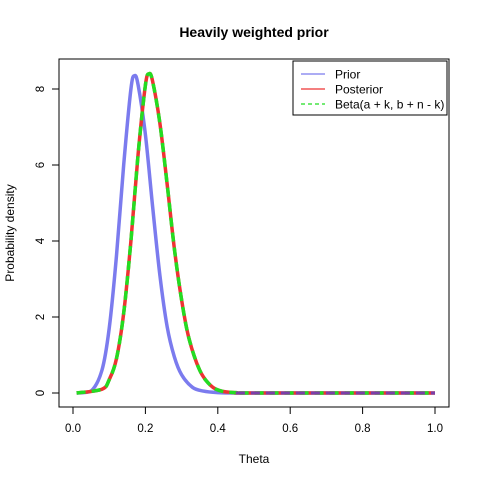 Image resolution: width=480 pixels, height=480 pixels. Describe the element at coordinates (41, 393) in the screenshot. I see `y-tick-label: 0` at that location.